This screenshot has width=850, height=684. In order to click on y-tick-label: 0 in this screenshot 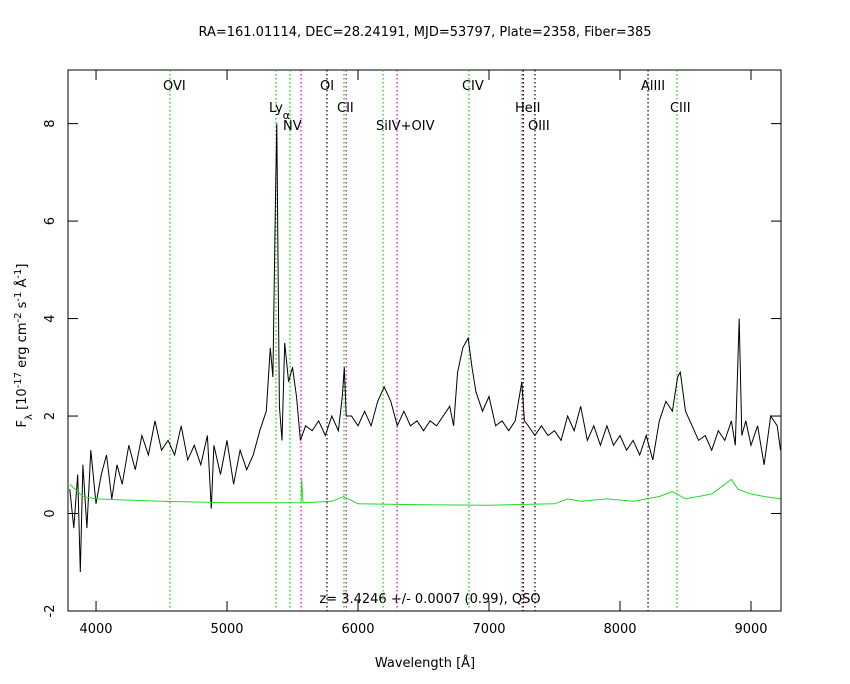, I will do `click(50, 513)`.